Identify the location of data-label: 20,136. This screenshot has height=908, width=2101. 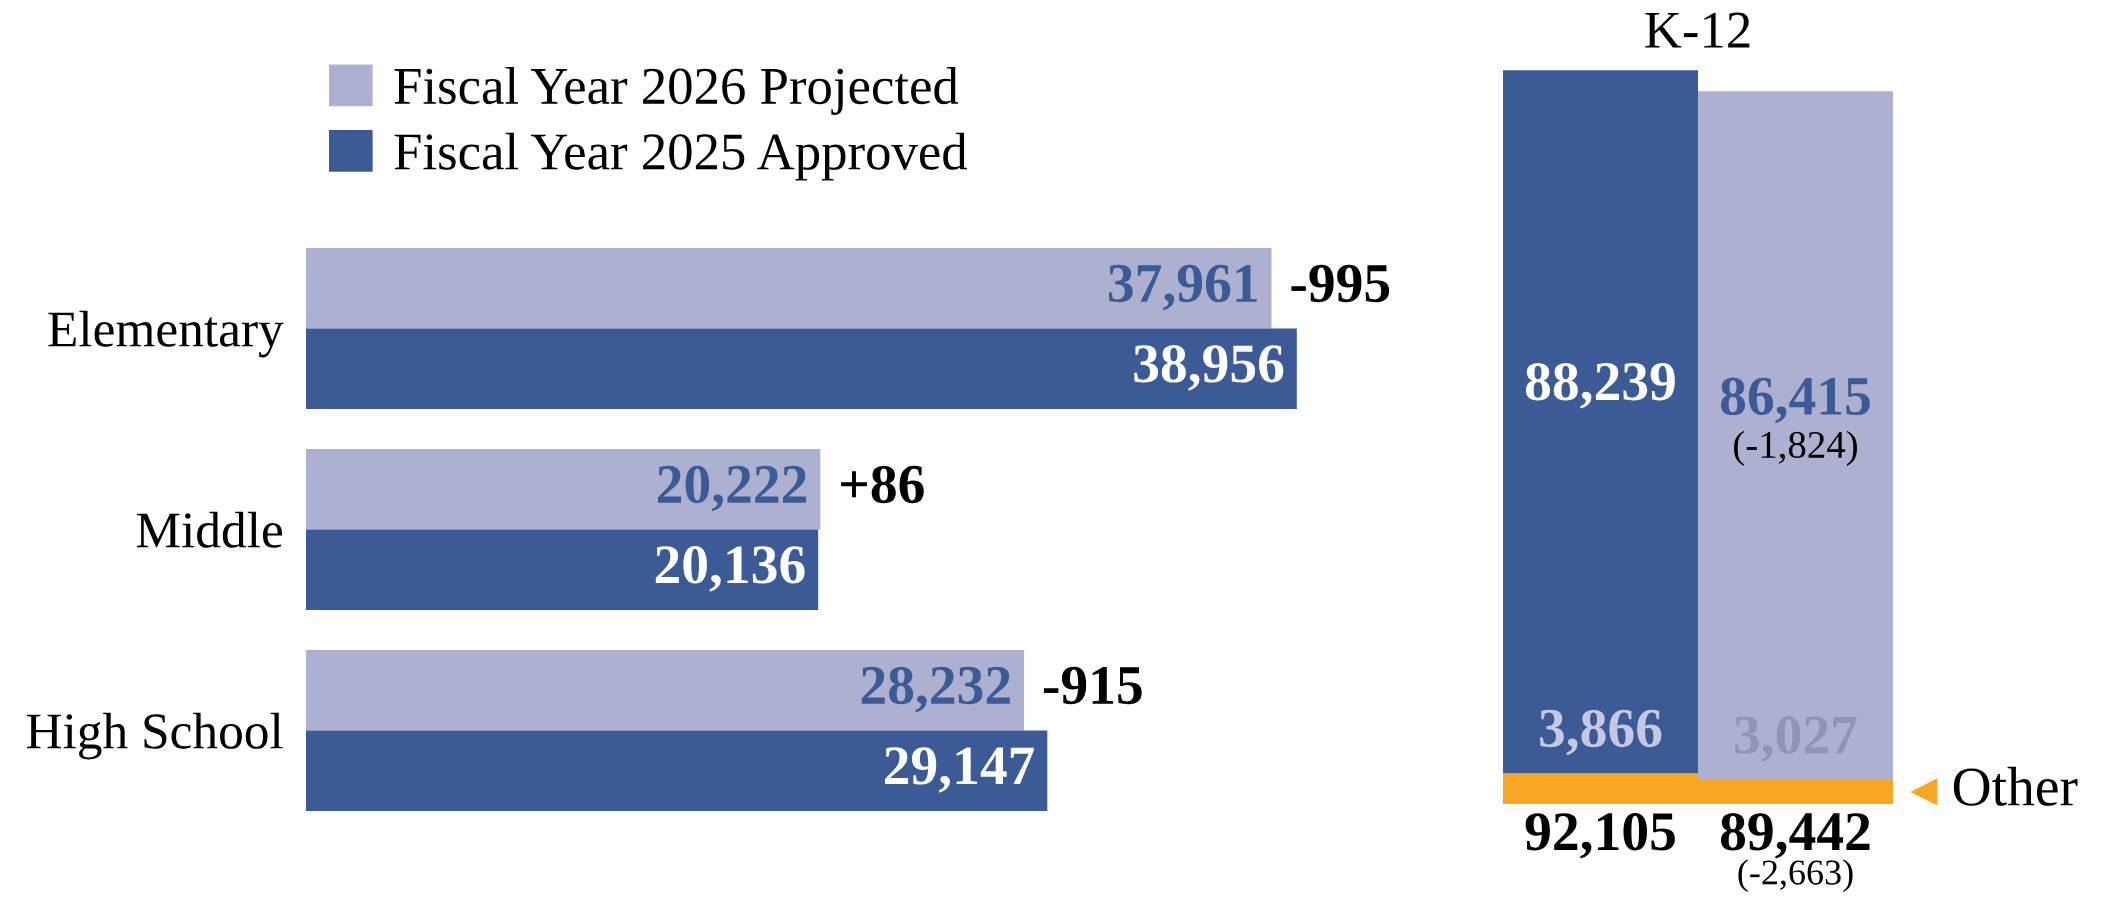
(730, 569).